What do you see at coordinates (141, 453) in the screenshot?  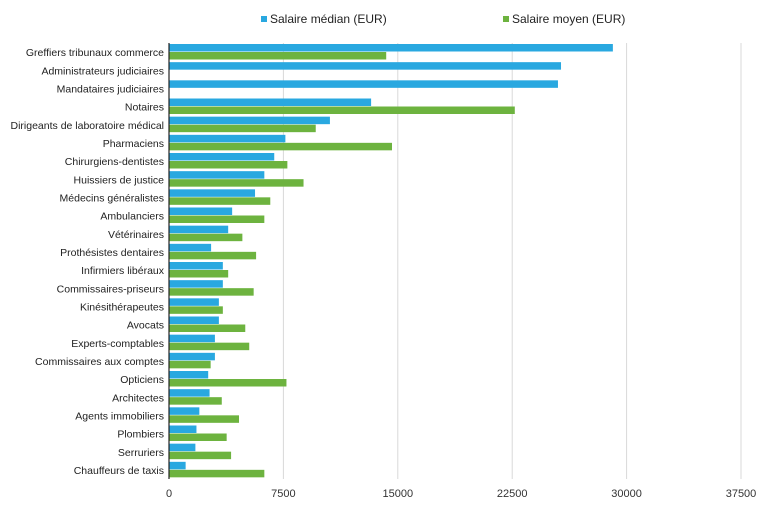 I see `y-tick-label: Serruriers` at bounding box center [141, 453].